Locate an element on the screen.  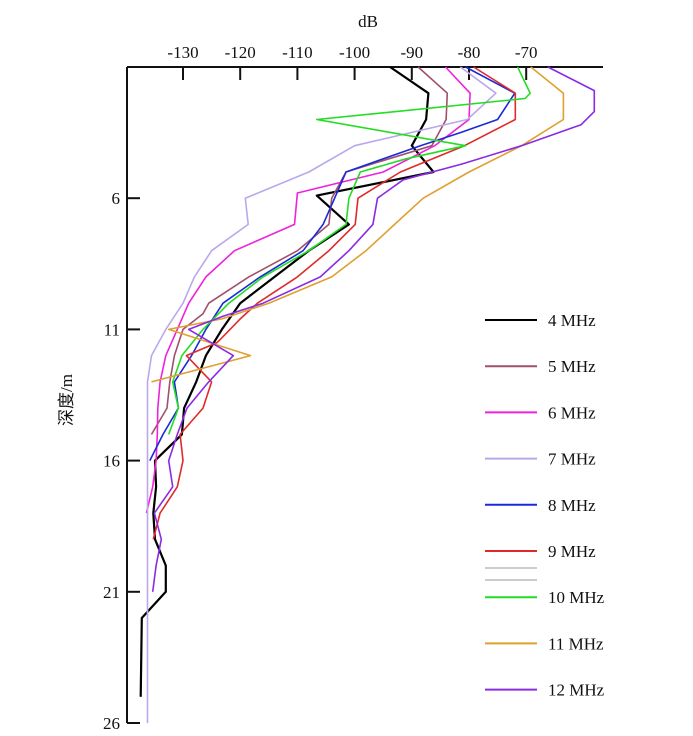
x-tick-label: -80 is located at coordinates (469, 52).